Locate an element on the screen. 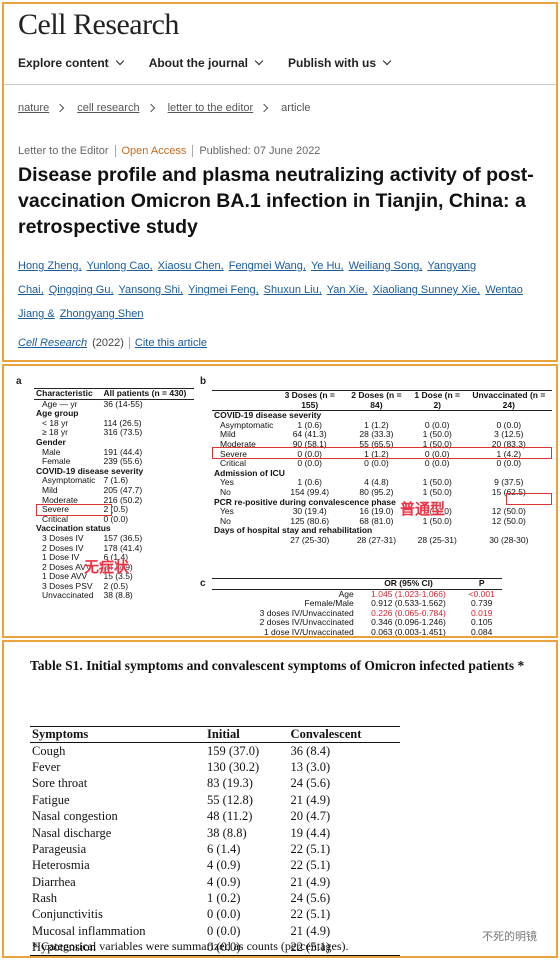 The height and width of the screenshot is (960, 560). table-row: Age group is located at coordinates (114, 414).